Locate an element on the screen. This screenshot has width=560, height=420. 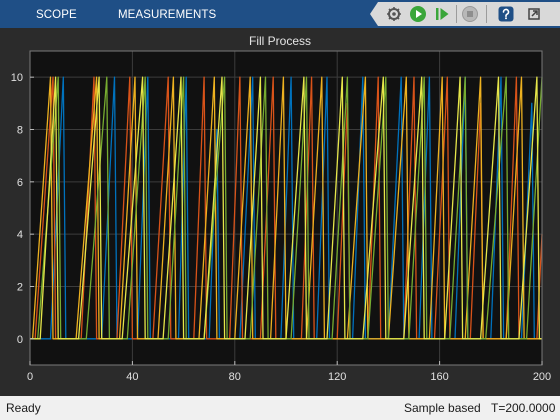
y-tick-label: 8 is located at coordinates (20, 131).